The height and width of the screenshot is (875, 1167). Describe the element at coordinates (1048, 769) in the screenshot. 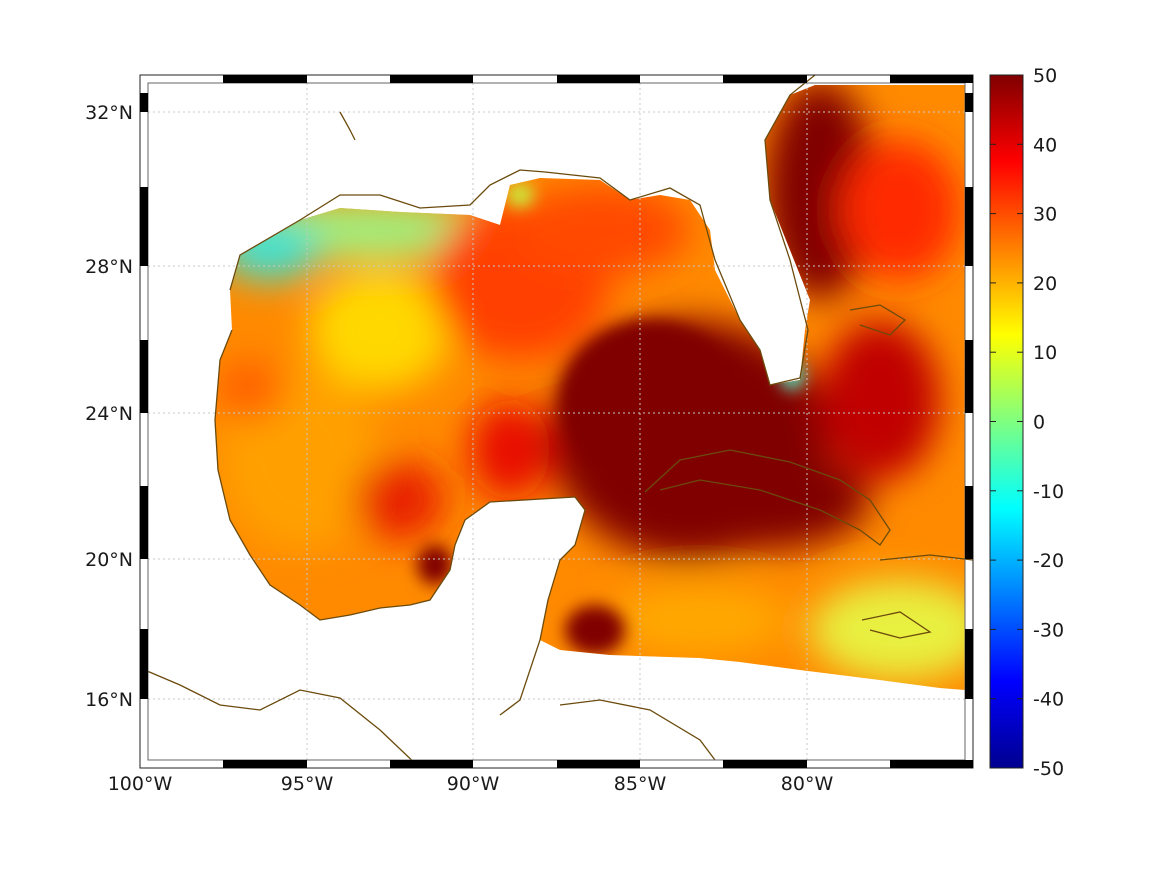

I see `colorbar-tick-label: -50` at that location.